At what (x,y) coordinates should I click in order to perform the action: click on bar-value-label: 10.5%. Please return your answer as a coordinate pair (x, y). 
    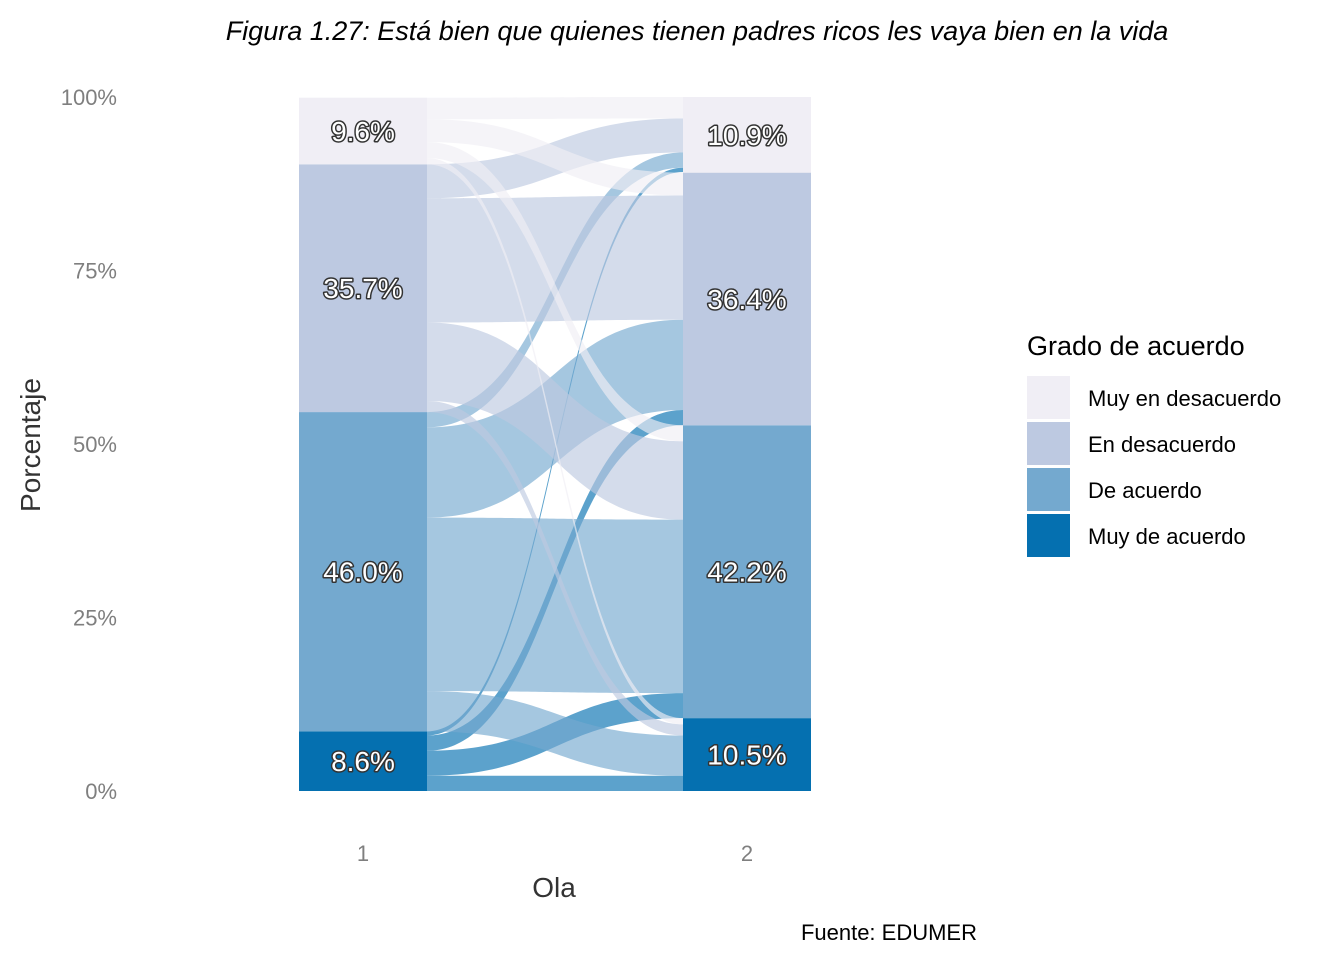
    Looking at the image, I should click on (746, 755).